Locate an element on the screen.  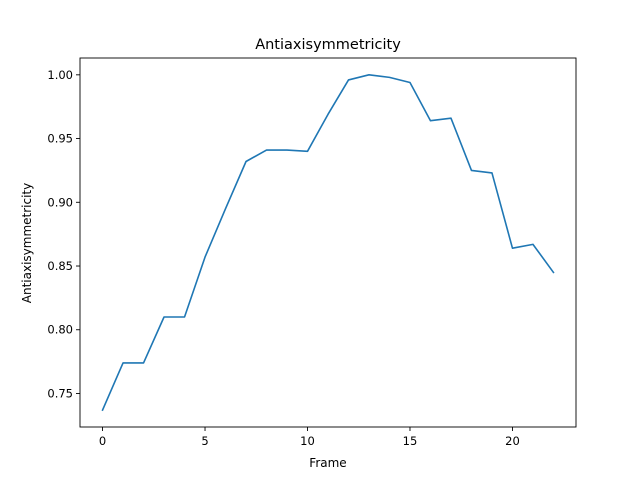
x-axis: 0 5 10 15 20 is located at coordinates (309, 437).